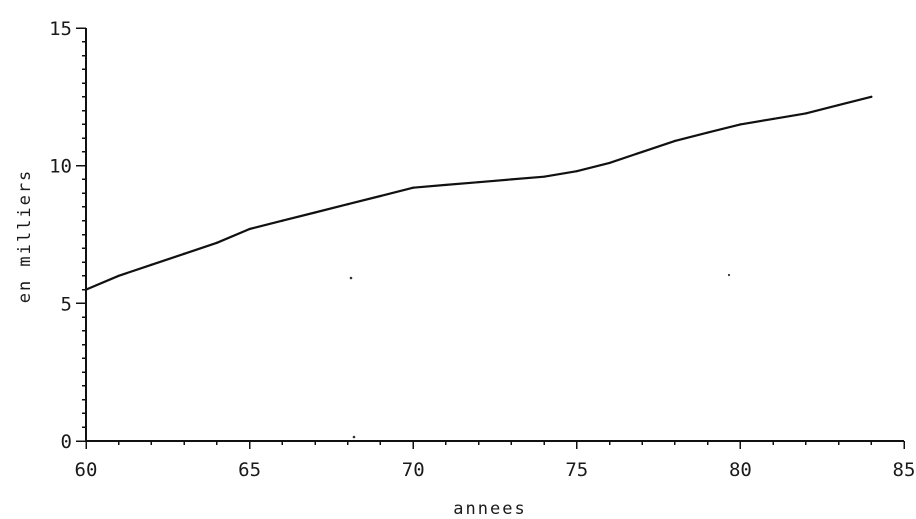 The image size is (916, 519). Describe the element at coordinates (489, 509) in the screenshot. I see `x-axis-title: annees` at that location.